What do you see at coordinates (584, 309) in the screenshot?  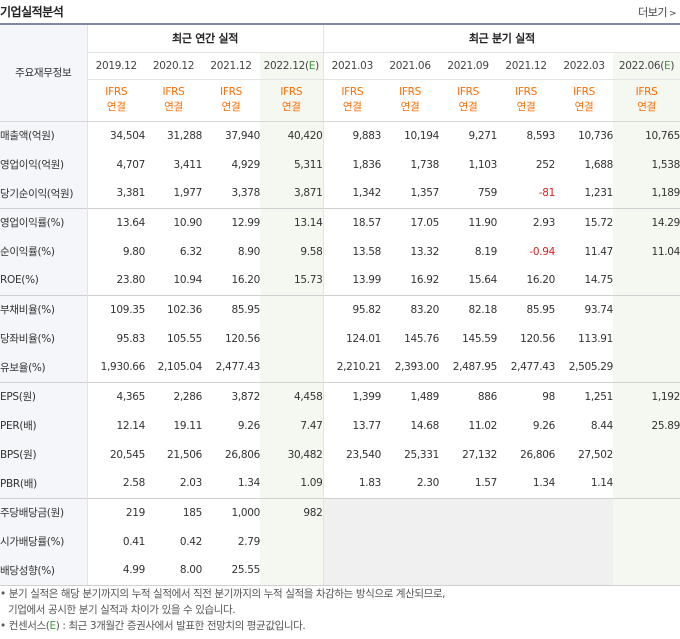 I see `value-cell: 93.74` at bounding box center [584, 309].